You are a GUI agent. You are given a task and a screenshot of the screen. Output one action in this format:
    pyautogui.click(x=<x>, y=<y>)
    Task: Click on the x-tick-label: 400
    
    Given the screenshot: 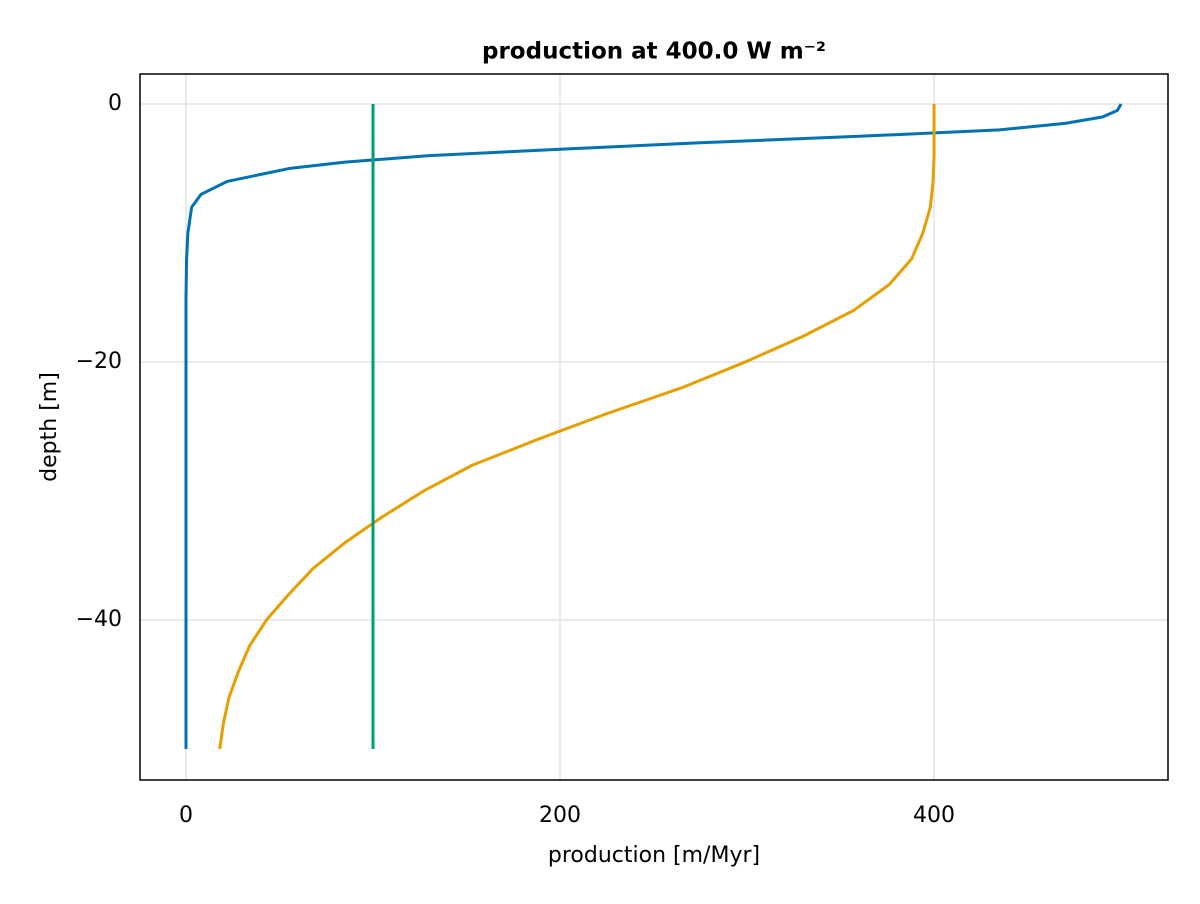 What is the action you would take?
    pyautogui.click(x=934, y=815)
    